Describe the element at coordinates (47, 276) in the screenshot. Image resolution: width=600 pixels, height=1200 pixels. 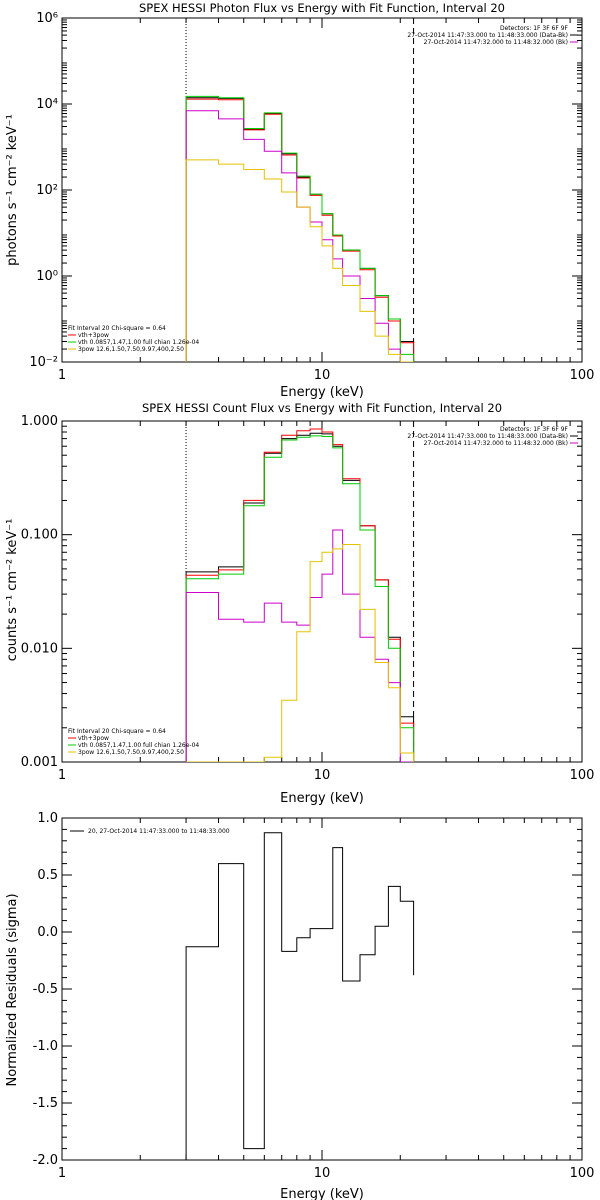
I see `y-tick-label: 10⁰` at that location.